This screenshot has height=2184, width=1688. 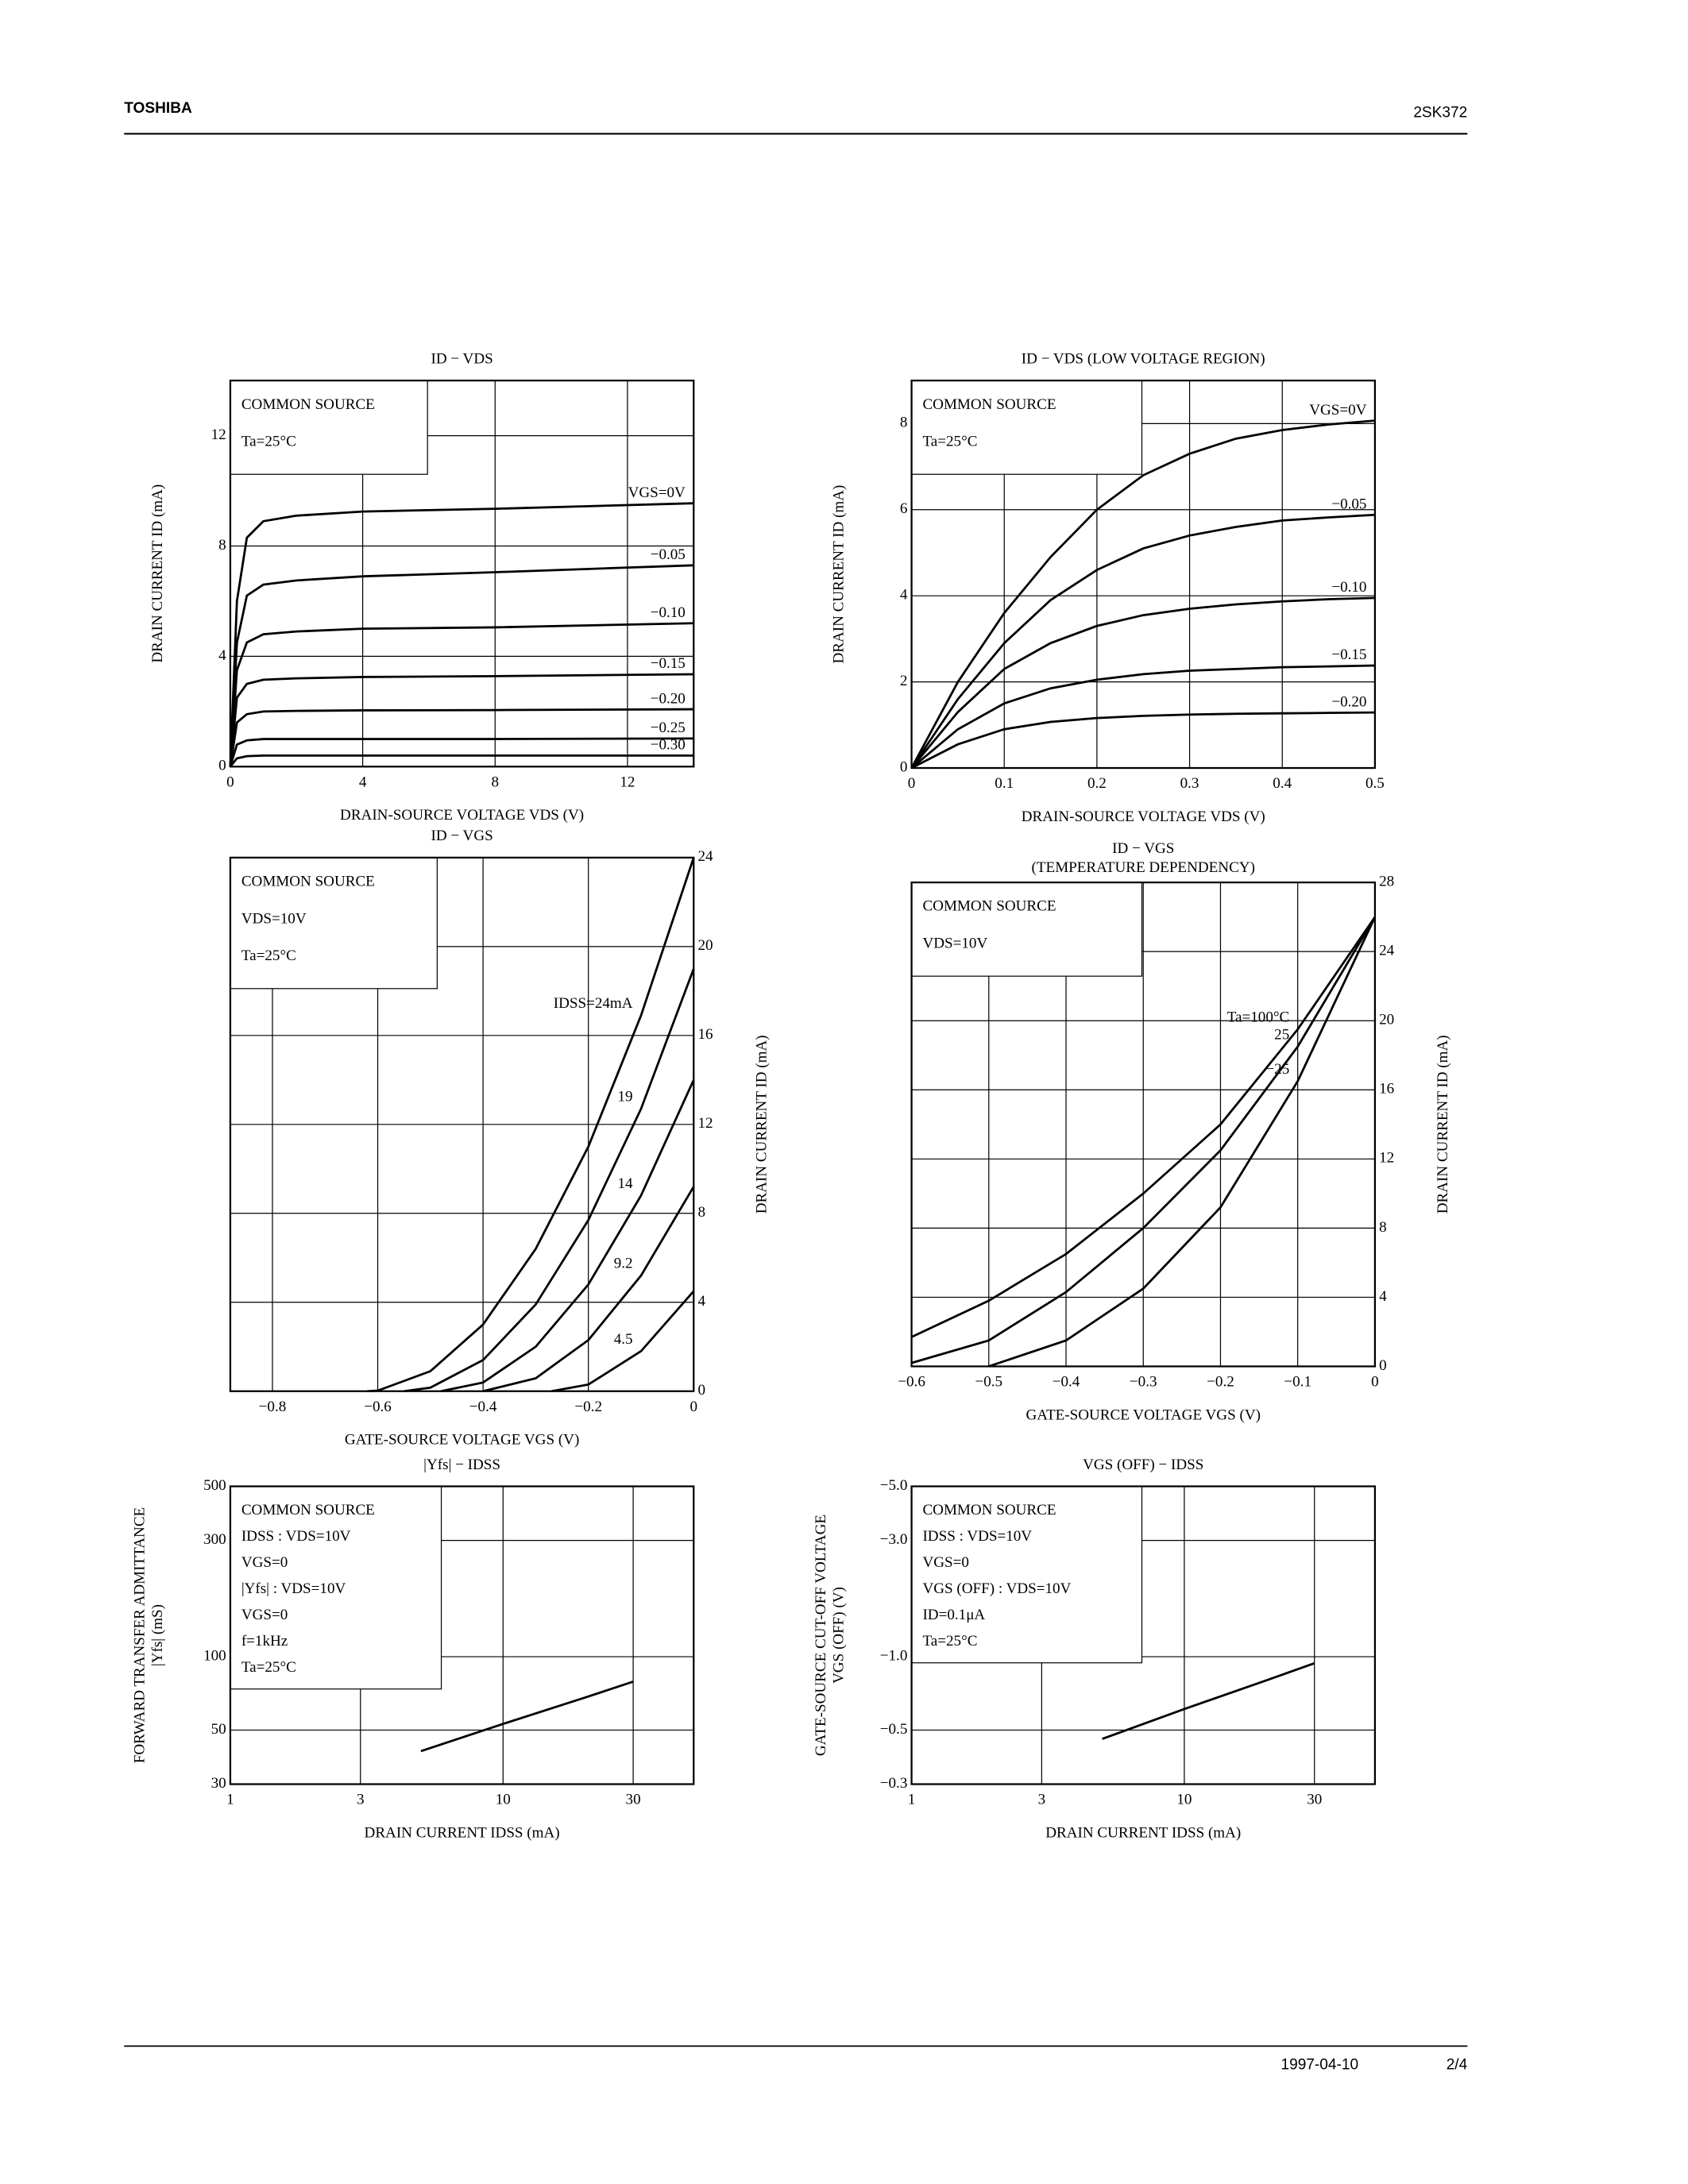 What do you see at coordinates (657, 492) in the screenshot?
I see `curve-label: VGS=0V` at bounding box center [657, 492].